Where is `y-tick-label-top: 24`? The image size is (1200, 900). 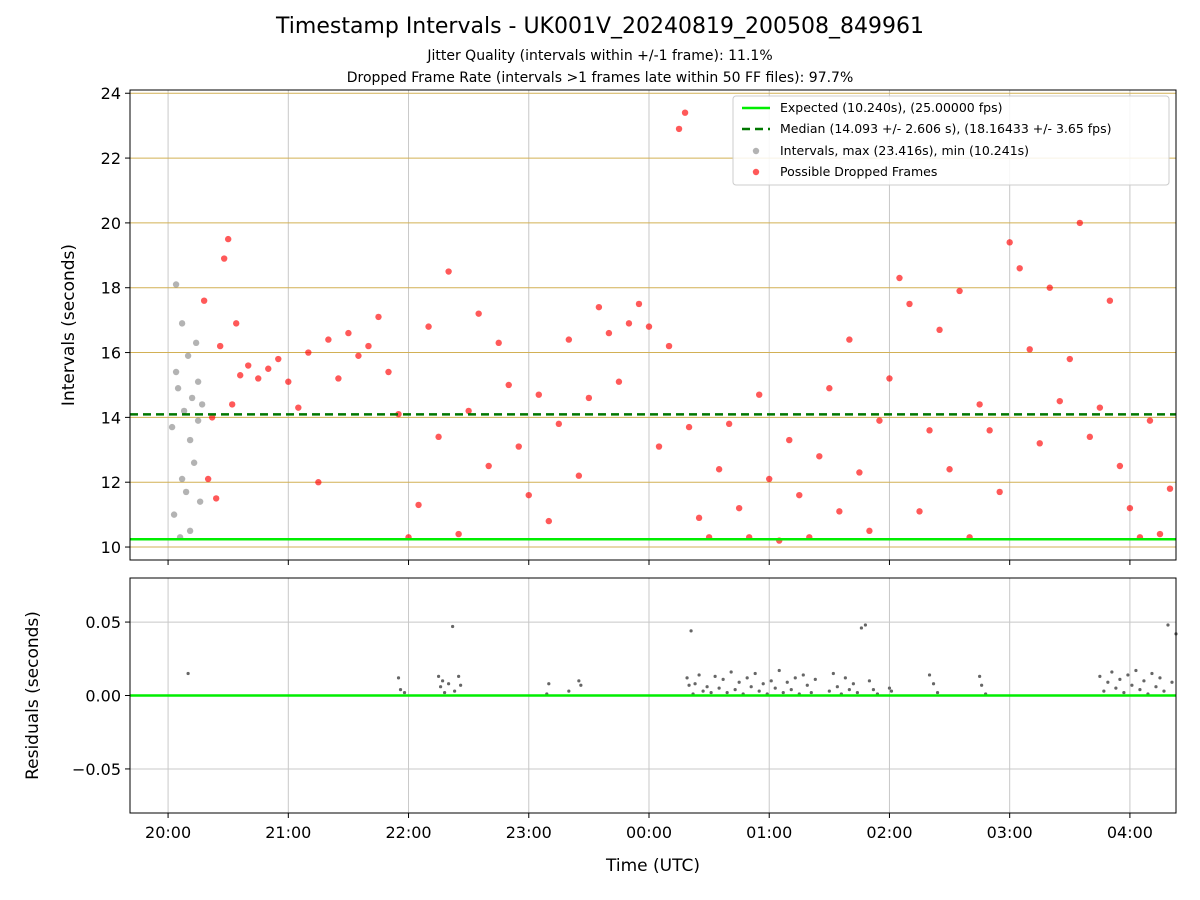 y-tick-label-top: 24 is located at coordinates (111, 93).